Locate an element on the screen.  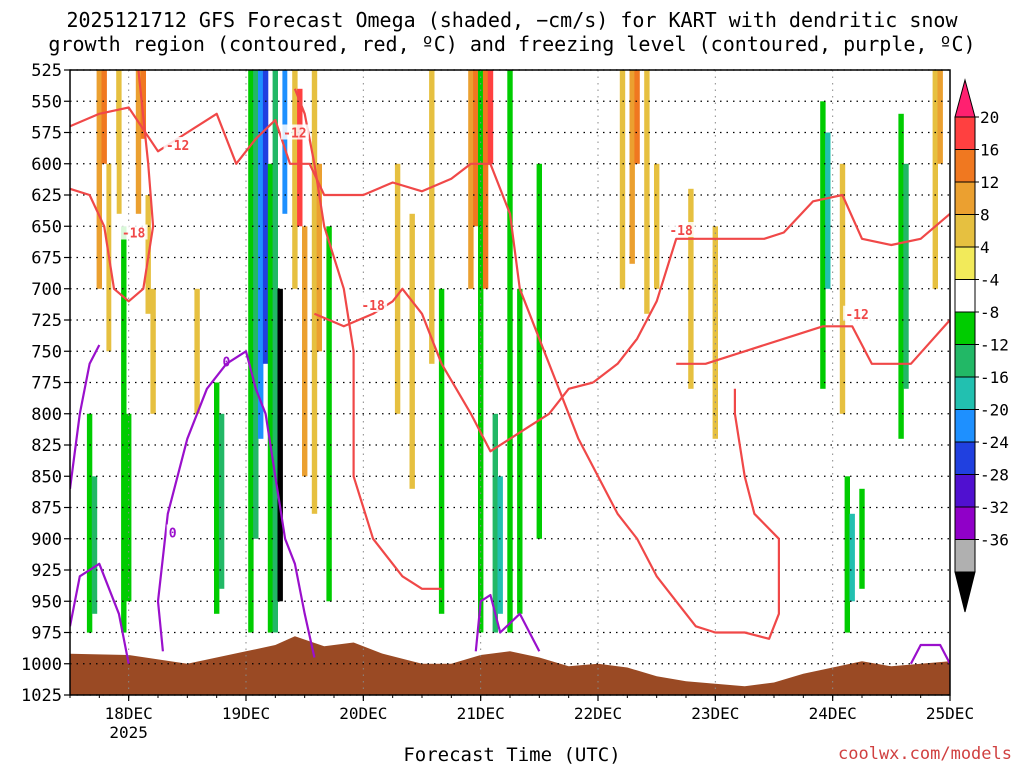
y-tick-label: 1000 is located at coordinates (41, 665).